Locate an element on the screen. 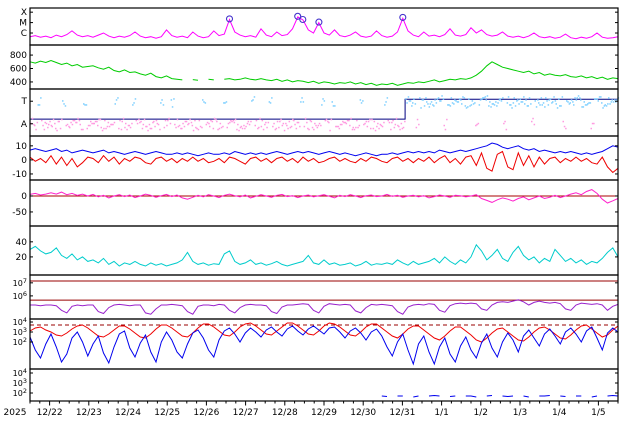 This screenshot has width=634, height=424. panel-solar-wind-speed: 800 600 400 is located at coordinates (314, 67).